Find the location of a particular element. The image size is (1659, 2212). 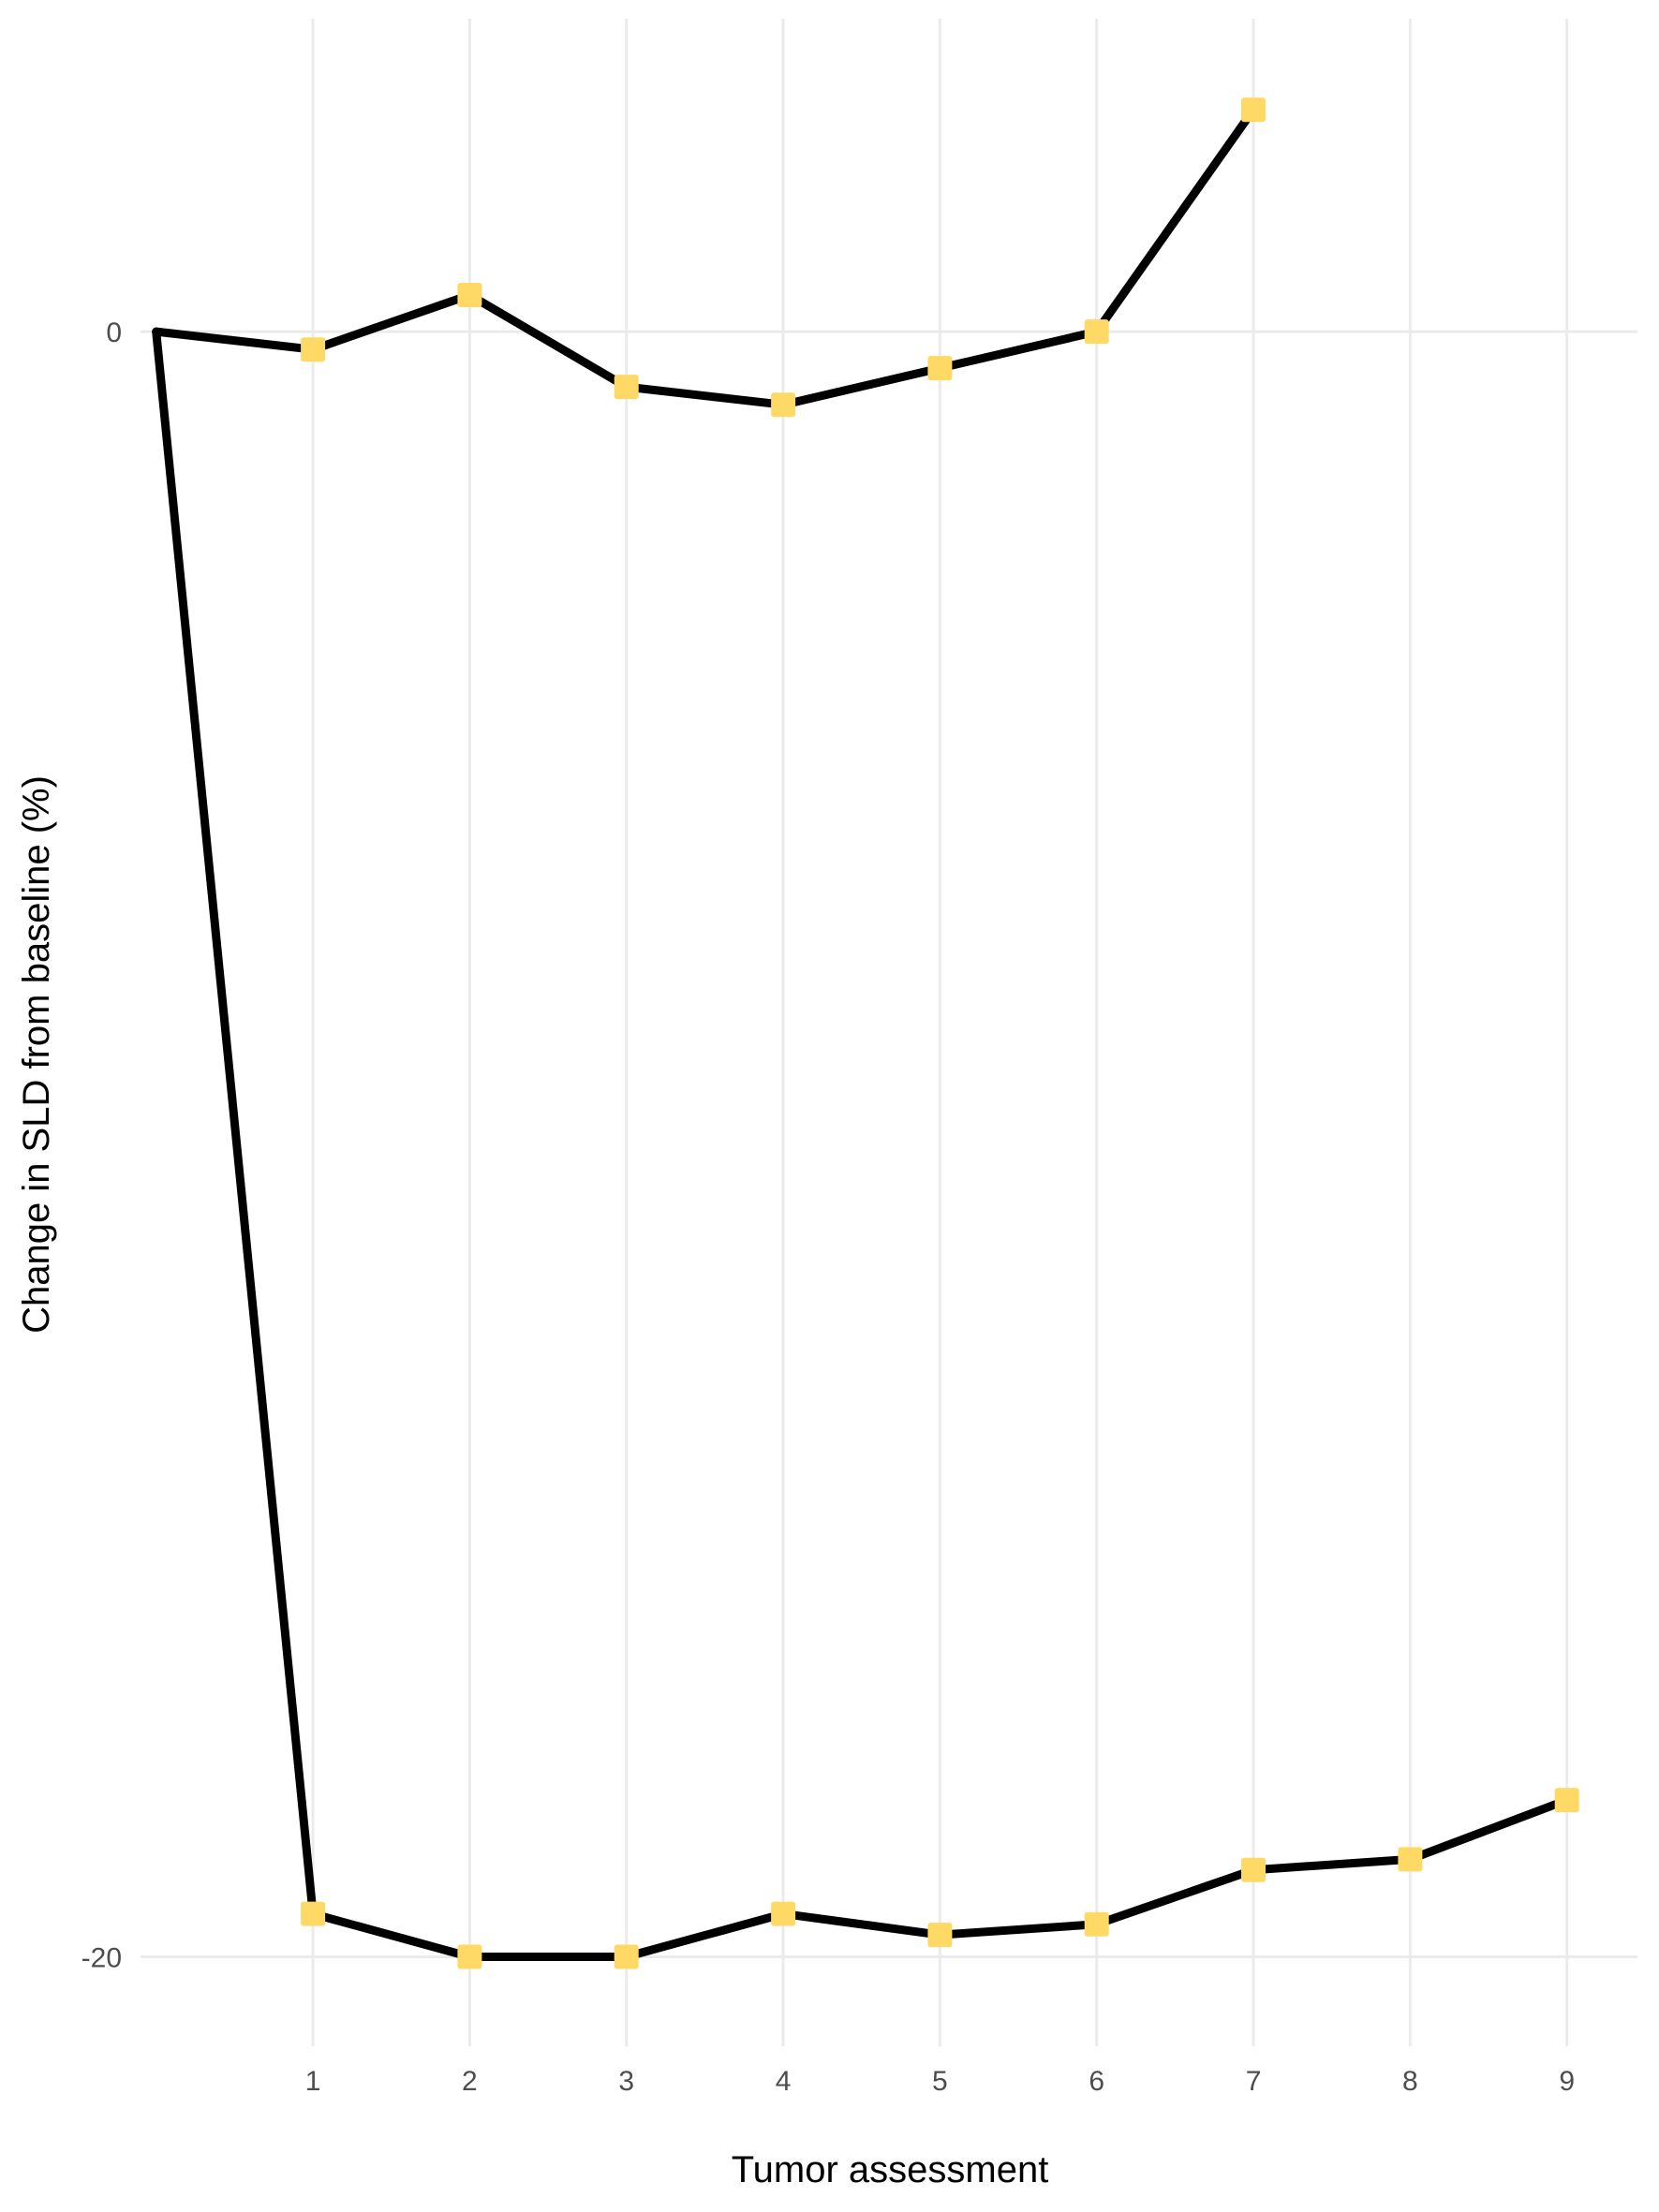

x-tick-label-1: 1 is located at coordinates (313, 2081).